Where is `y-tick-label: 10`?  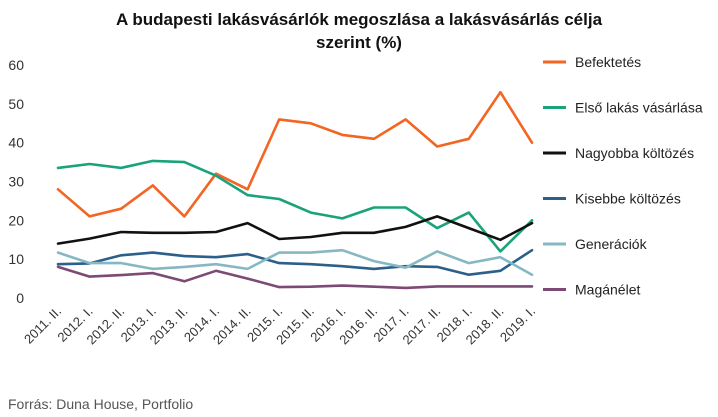 y-tick-label: 10 is located at coordinates (16, 259).